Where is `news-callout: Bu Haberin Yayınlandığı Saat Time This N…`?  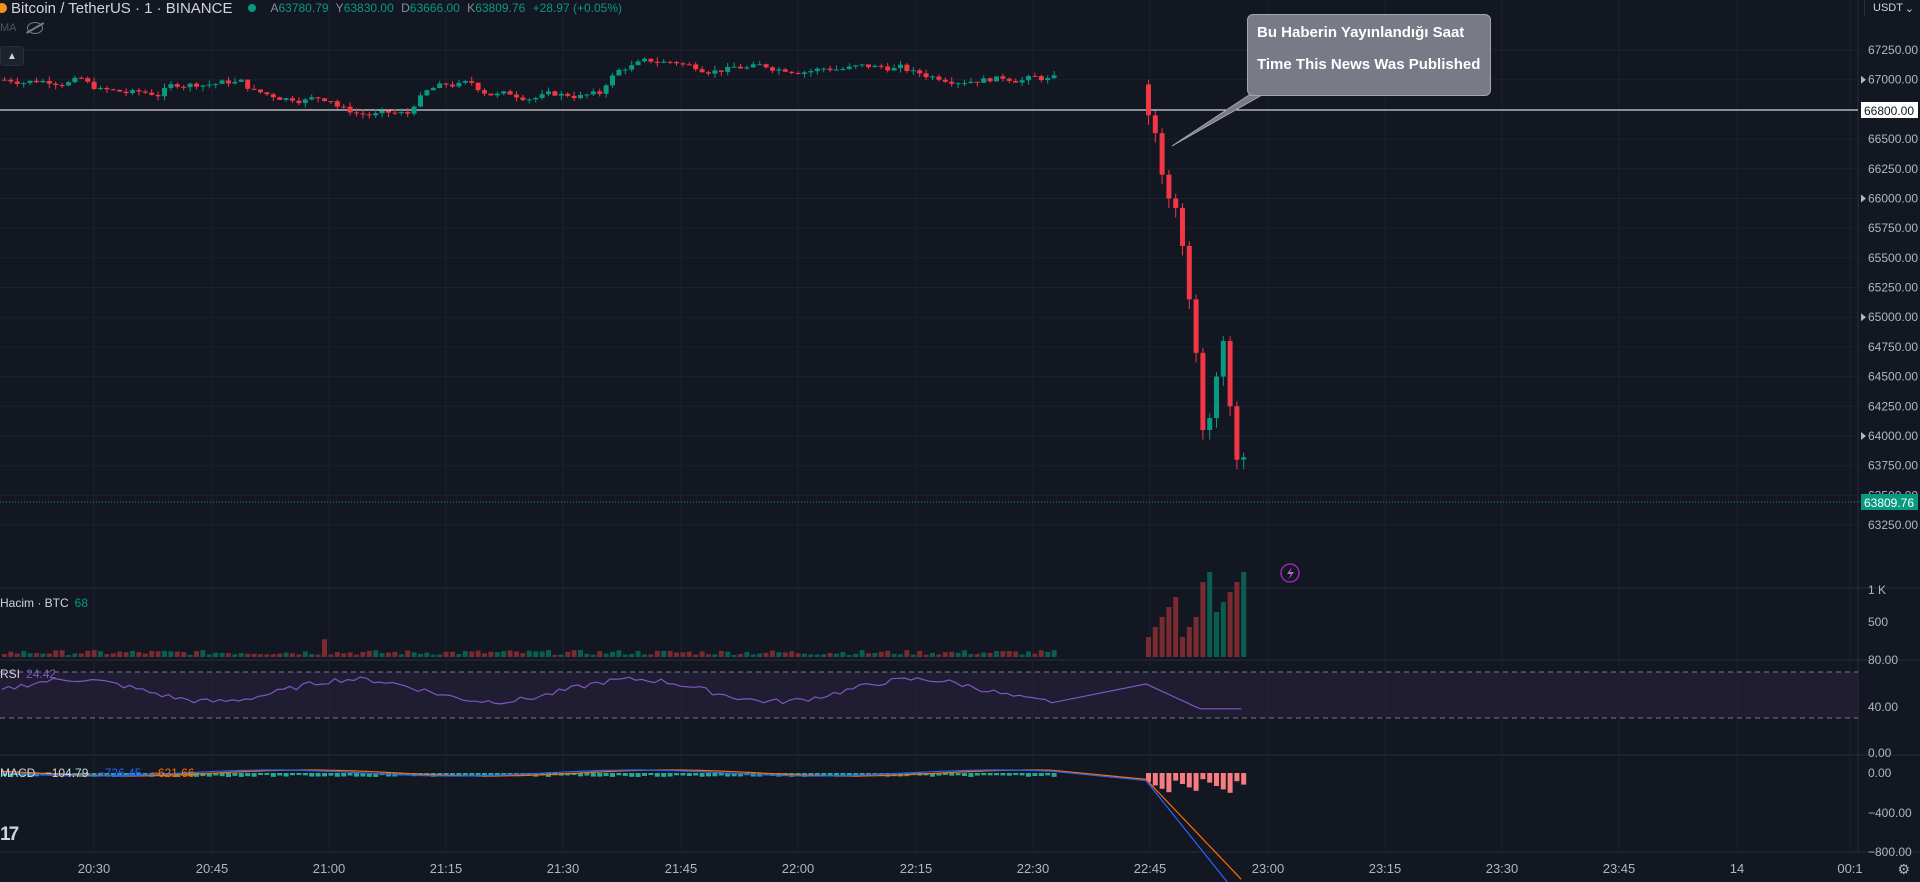 news-callout: Bu Haberin Yayınlandığı Saat Time This N… is located at coordinates (1369, 55).